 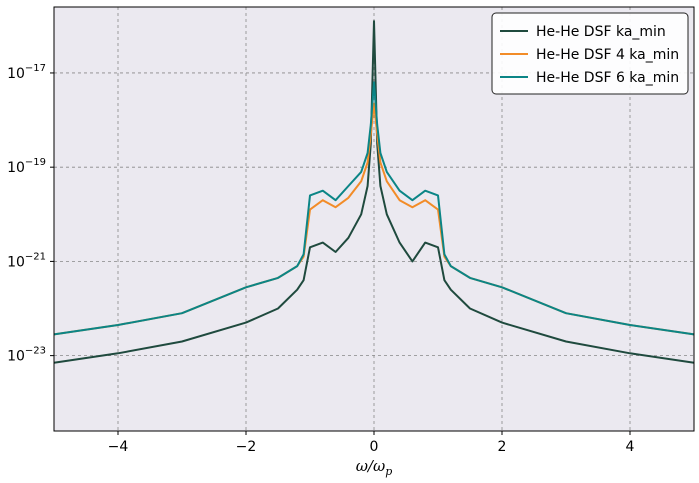 I want to click on x-axis-label-subscript: p, so click(x=388, y=471).